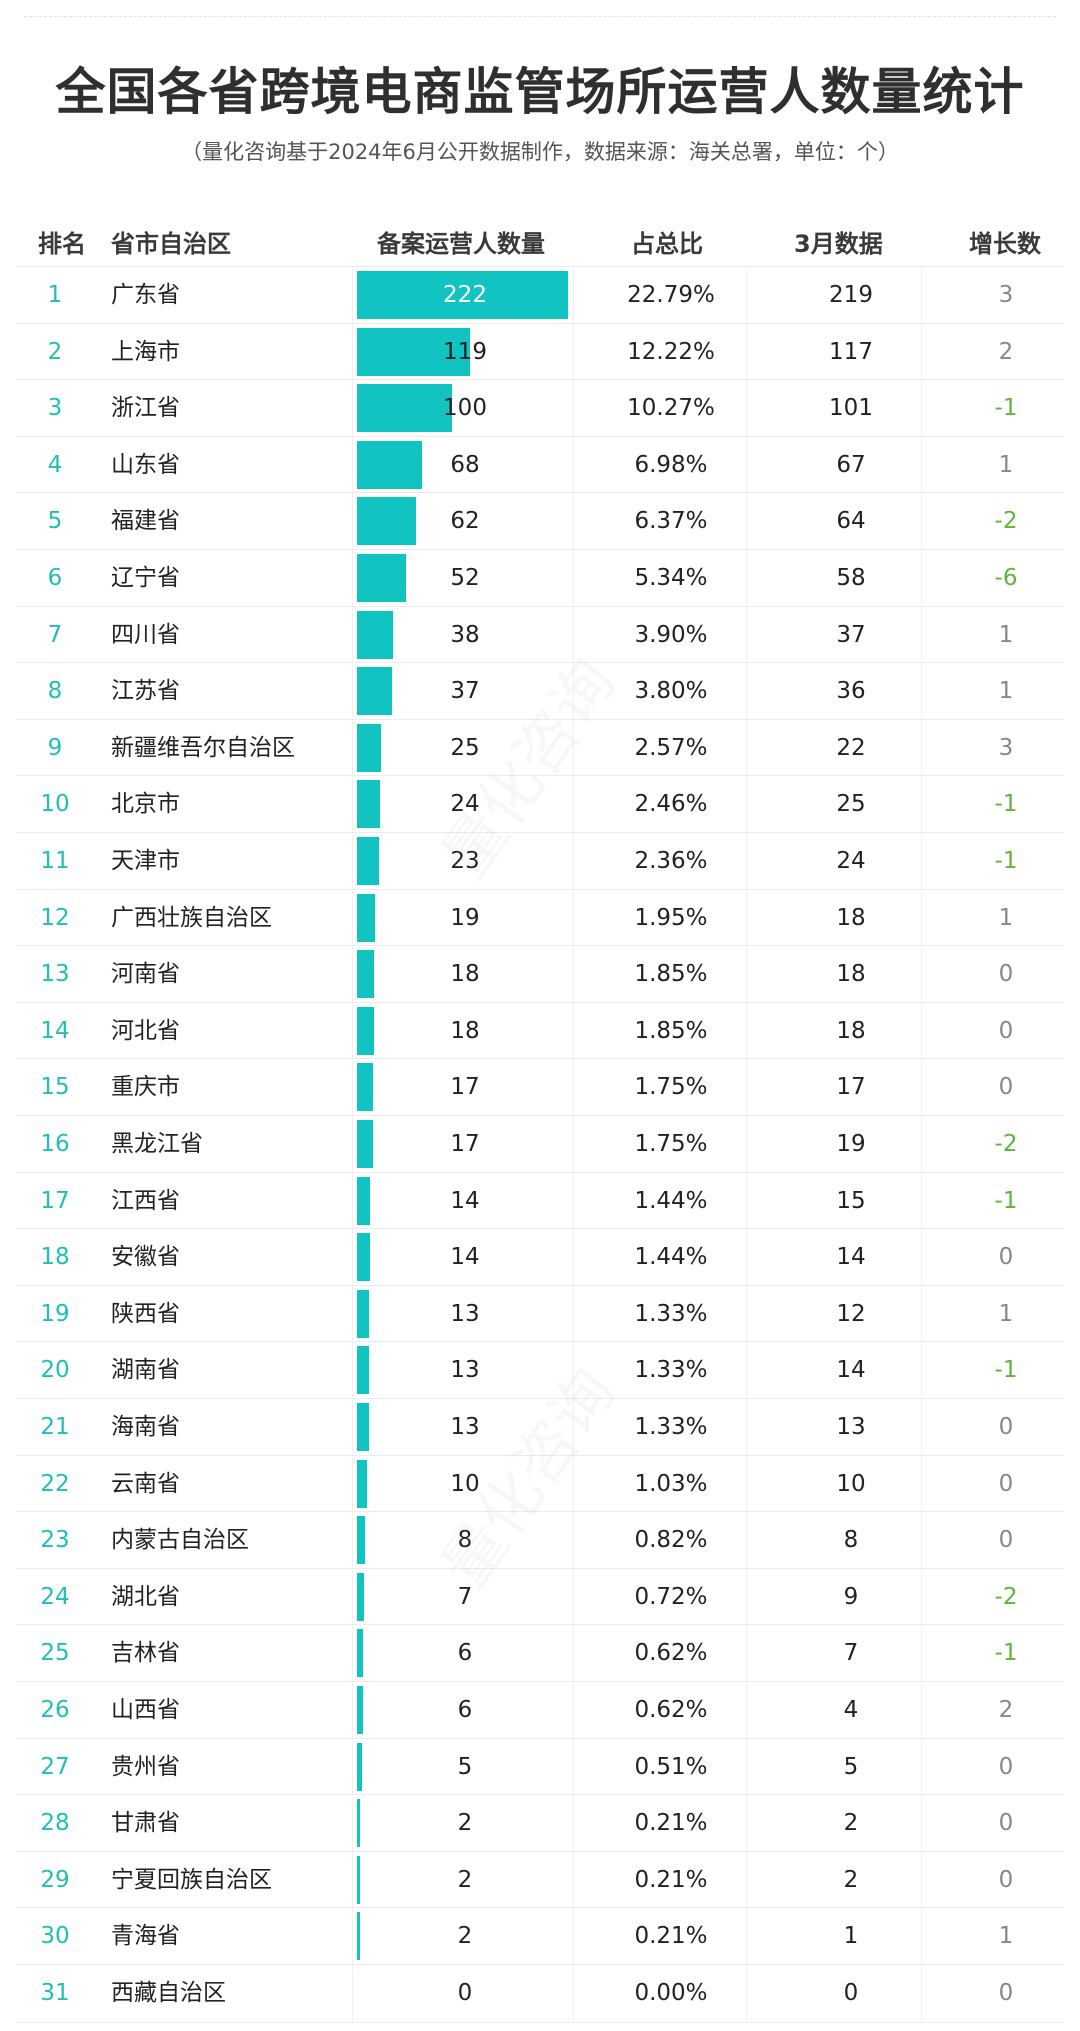 The width and height of the screenshot is (1080, 2031). I want to click on region-name-cell: 江苏省, so click(145, 691).